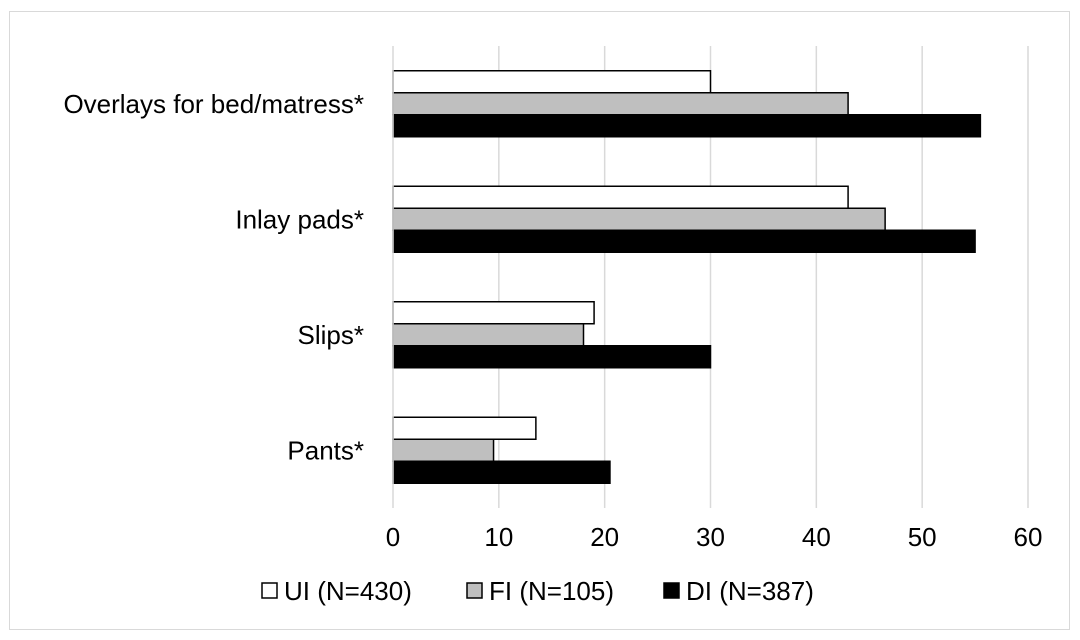  Describe the element at coordinates (325, 450) in the screenshot. I see `category-label-4: Pants*` at that location.